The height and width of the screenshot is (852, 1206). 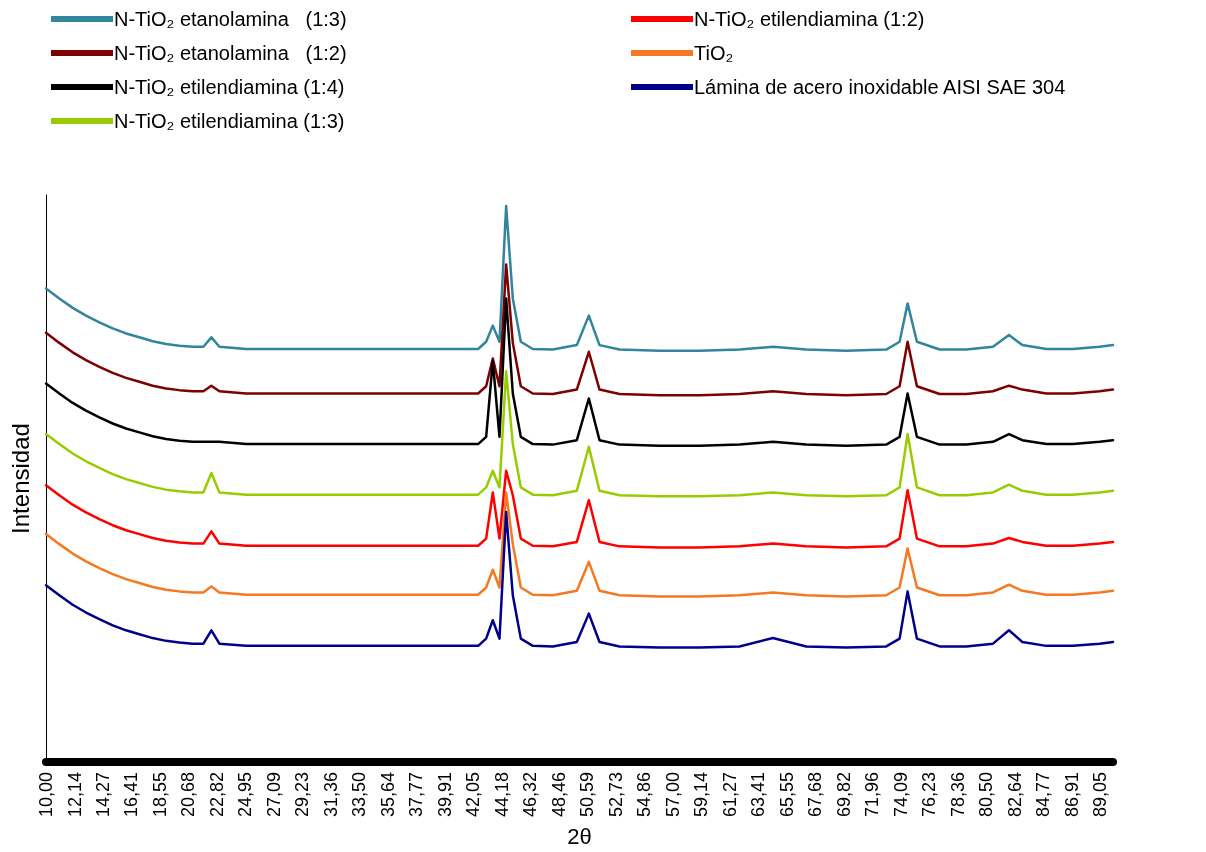 I want to click on x-tick-label: 31,36, so click(x=330, y=795).